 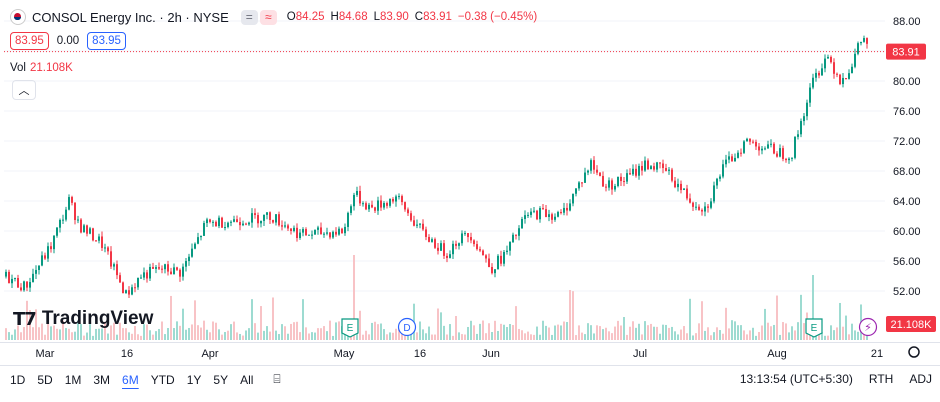 What do you see at coordinates (73, 379) in the screenshot?
I see `timeframe-1m: 1M` at bounding box center [73, 379].